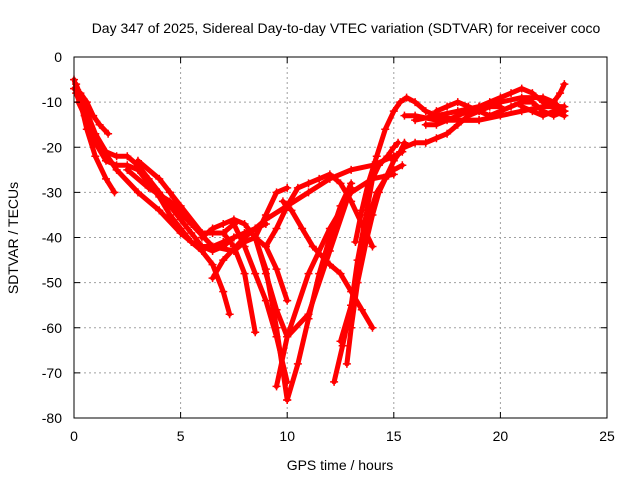 The image size is (640, 480). Describe the element at coordinates (340, 465) in the screenshot. I see `x-axis-title: GPS time / hours` at that location.